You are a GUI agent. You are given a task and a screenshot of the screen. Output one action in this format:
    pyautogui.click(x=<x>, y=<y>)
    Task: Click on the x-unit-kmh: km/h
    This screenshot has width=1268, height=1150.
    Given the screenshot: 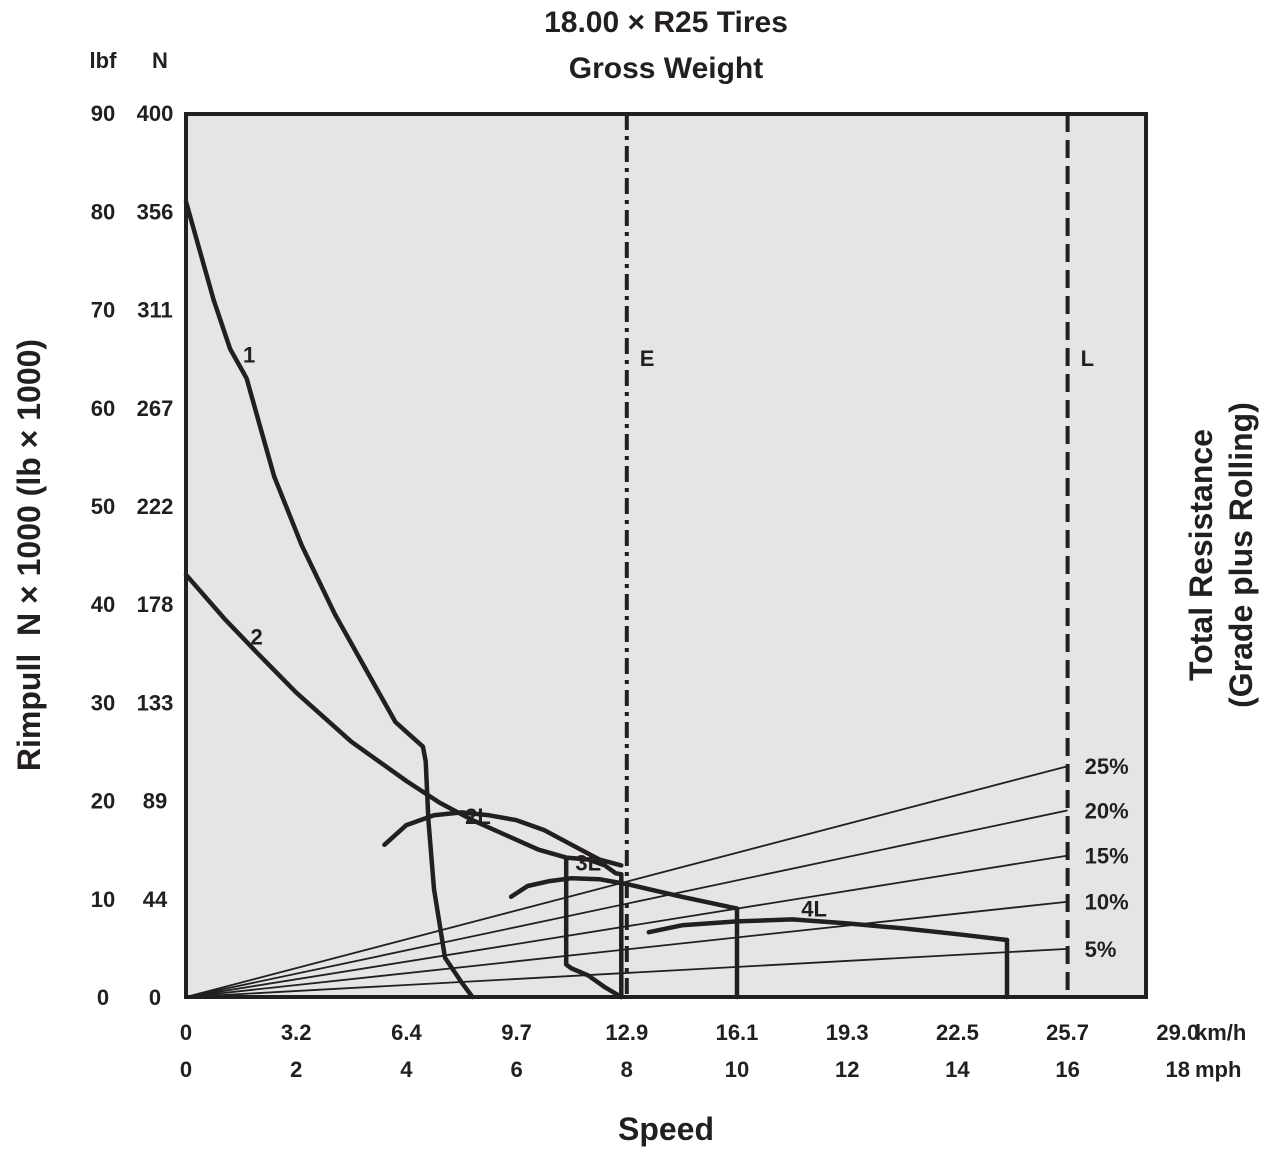 What is the action you would take?
    pyautogui.click(x=1220, y=1032)
    